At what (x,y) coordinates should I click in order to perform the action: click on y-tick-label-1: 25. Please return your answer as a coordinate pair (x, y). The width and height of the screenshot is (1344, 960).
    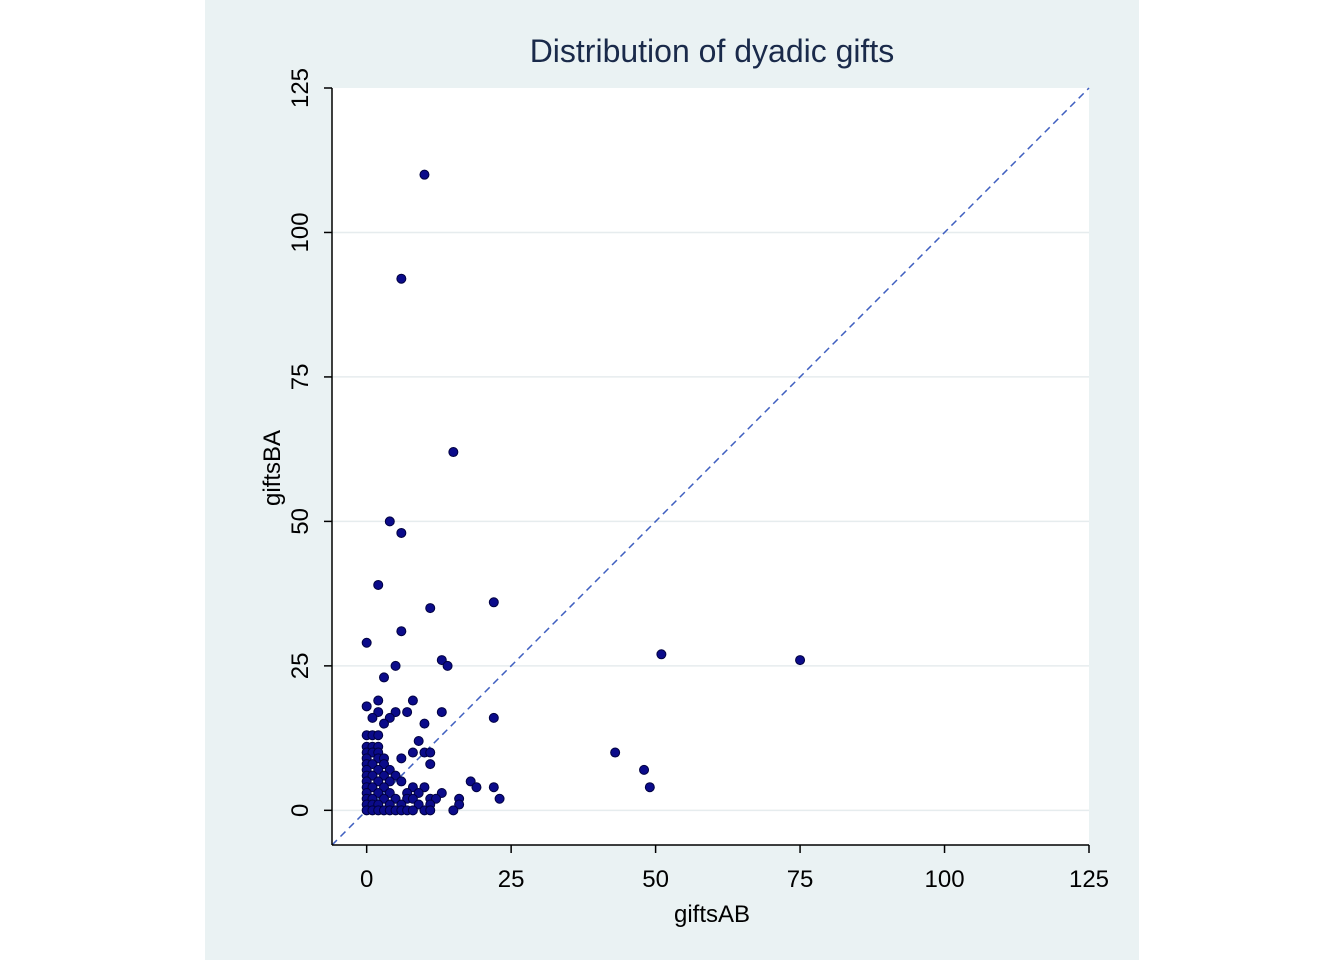
    Looking at the image, I should click on (300, 666).